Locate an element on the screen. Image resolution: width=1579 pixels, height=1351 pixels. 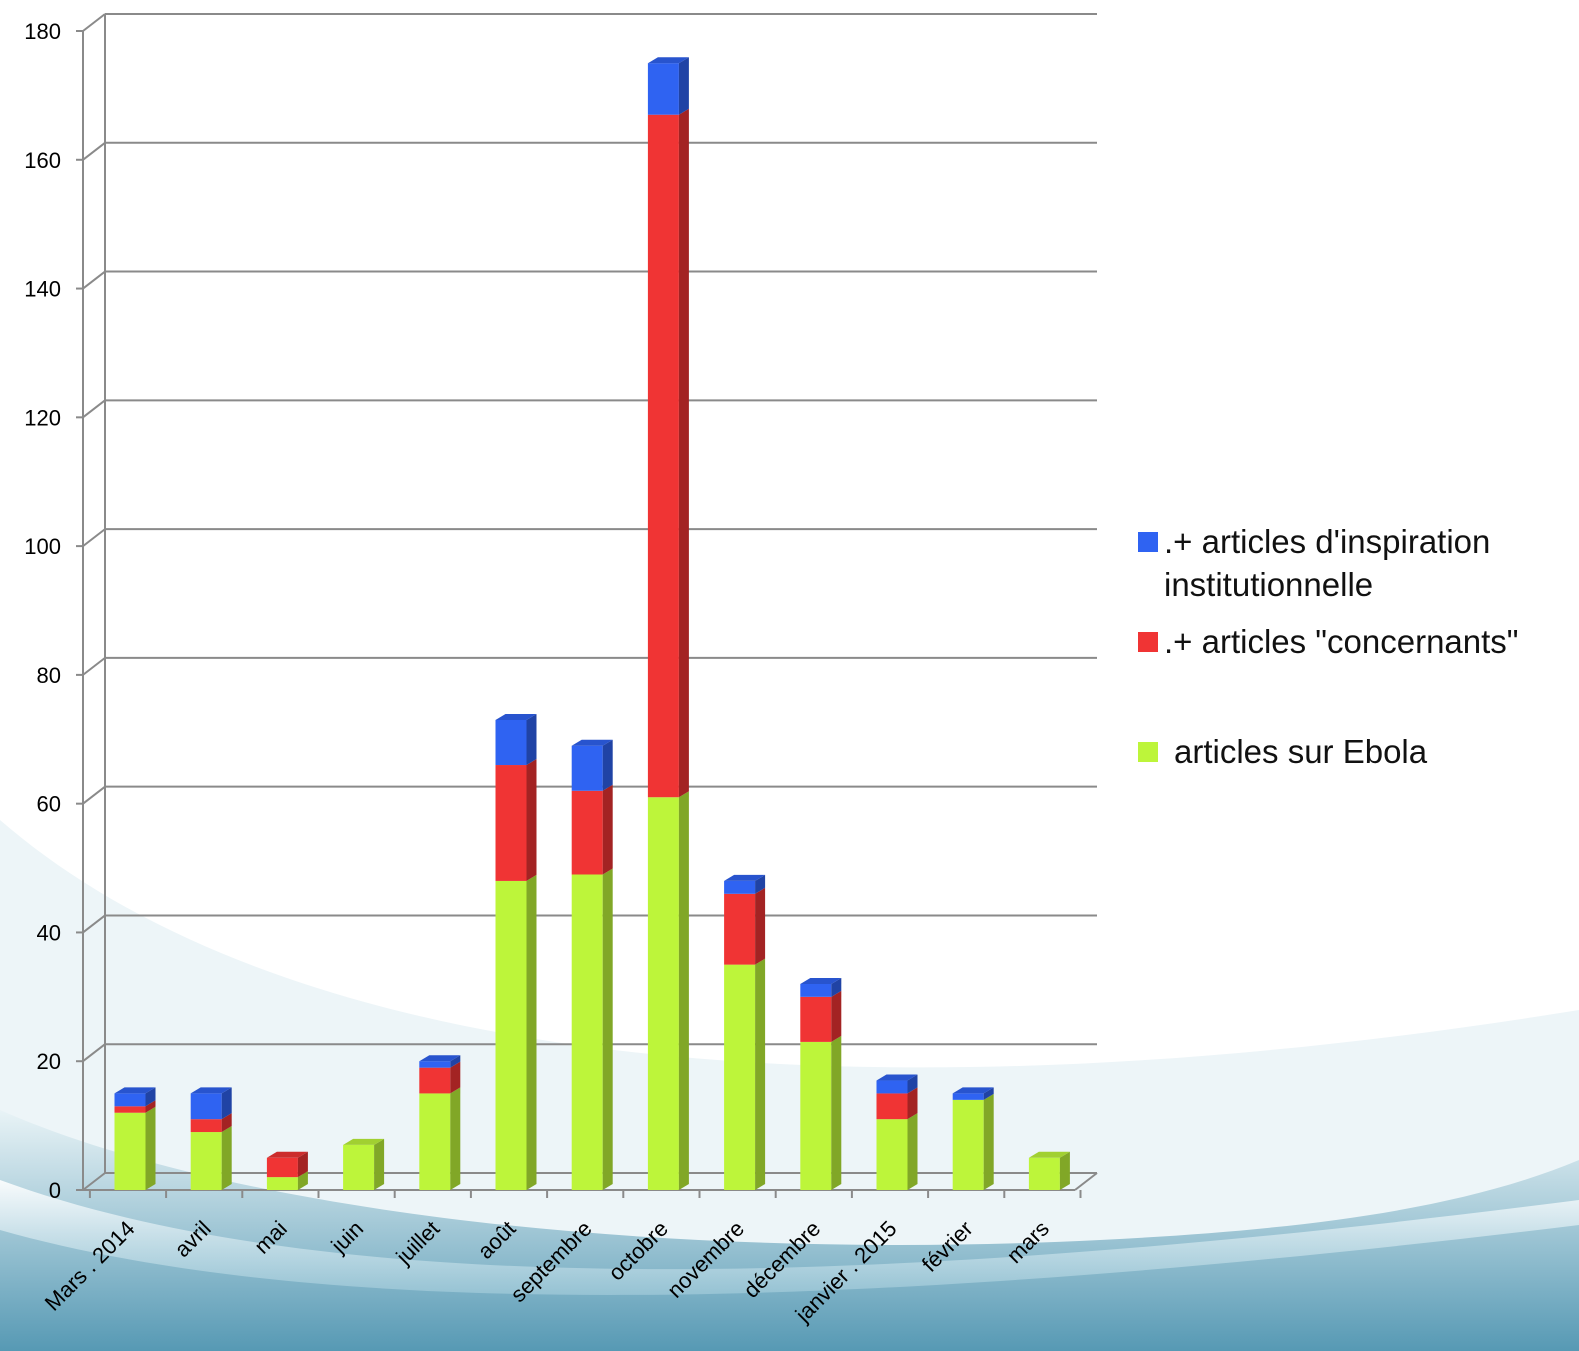
x-category-label: novembre is located at coordinates (705, 1259).